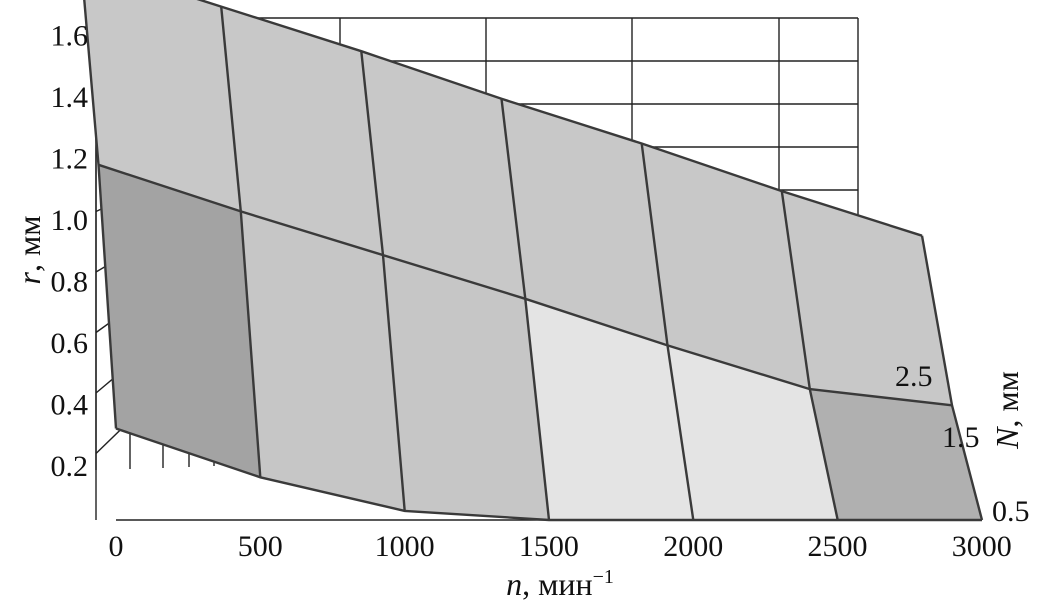 The height and width of the screenshot is (604, 1037). What do you see at coordinates (549, 546) in the screenshot?
I see `x-tick-label: 1500` at bounding box center [549, 546].